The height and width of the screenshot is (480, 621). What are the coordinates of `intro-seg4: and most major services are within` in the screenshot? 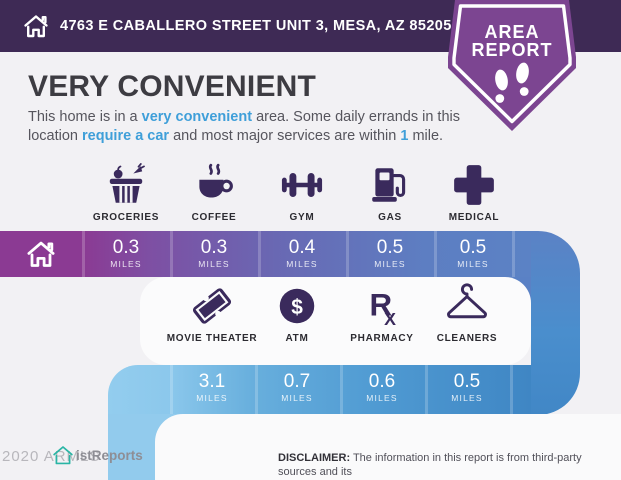 It's located at (285, 136).